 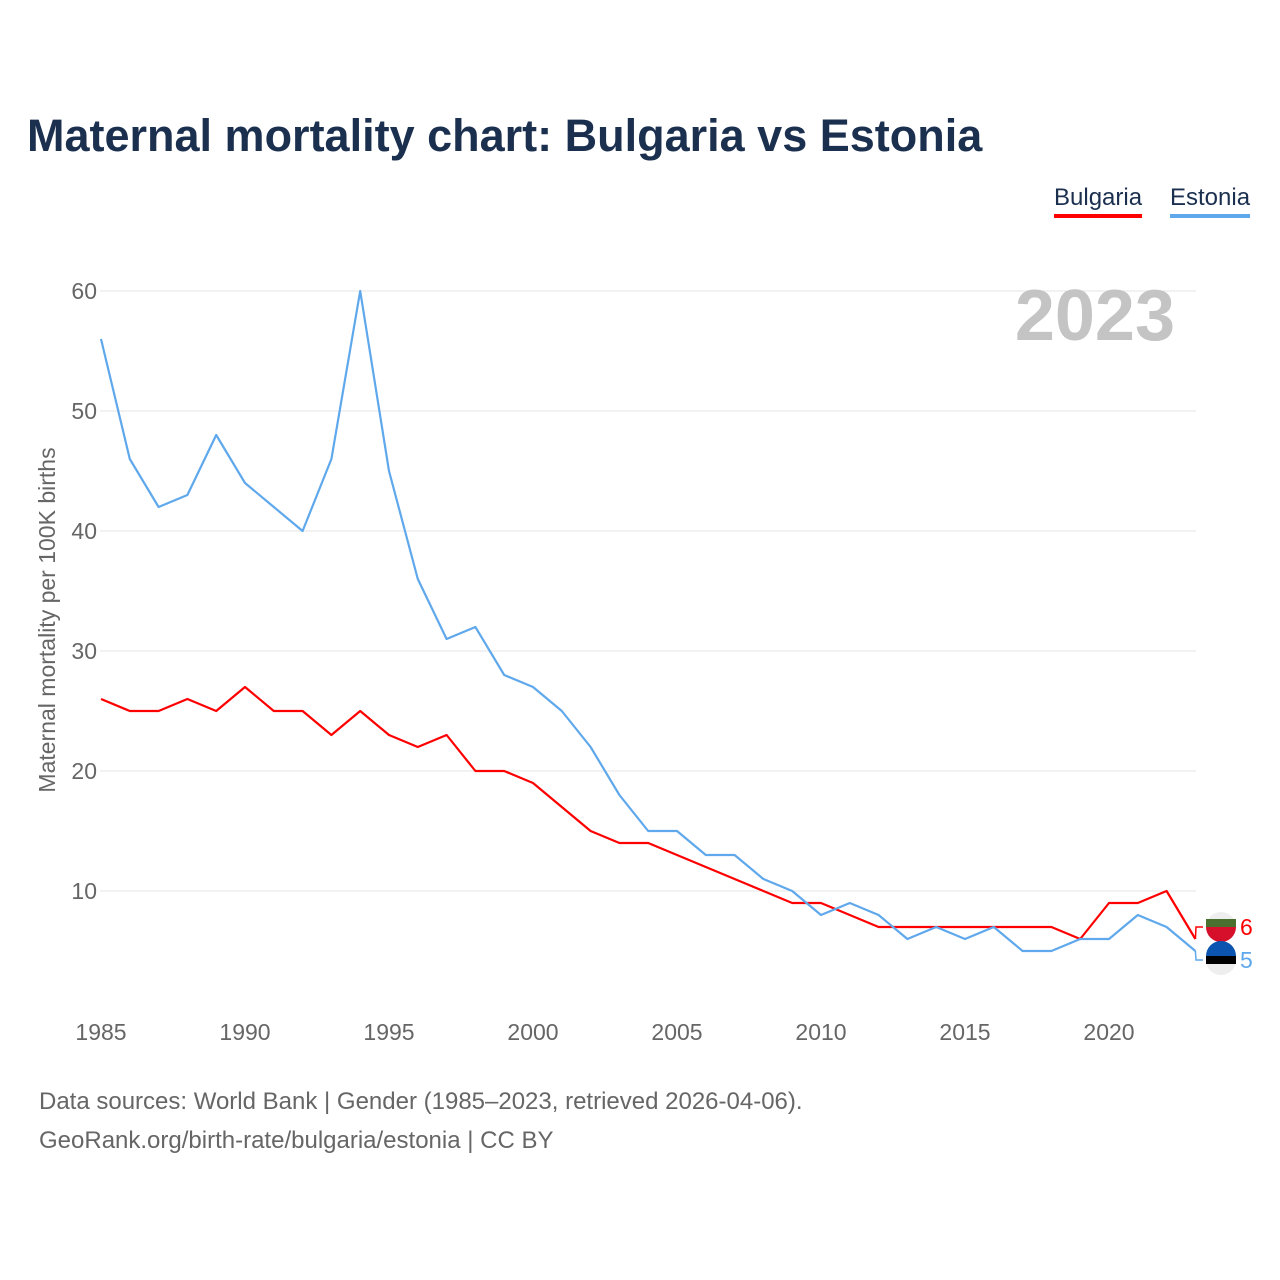 I want to click on end-value-label: 5, so click(x=1246, y=960).